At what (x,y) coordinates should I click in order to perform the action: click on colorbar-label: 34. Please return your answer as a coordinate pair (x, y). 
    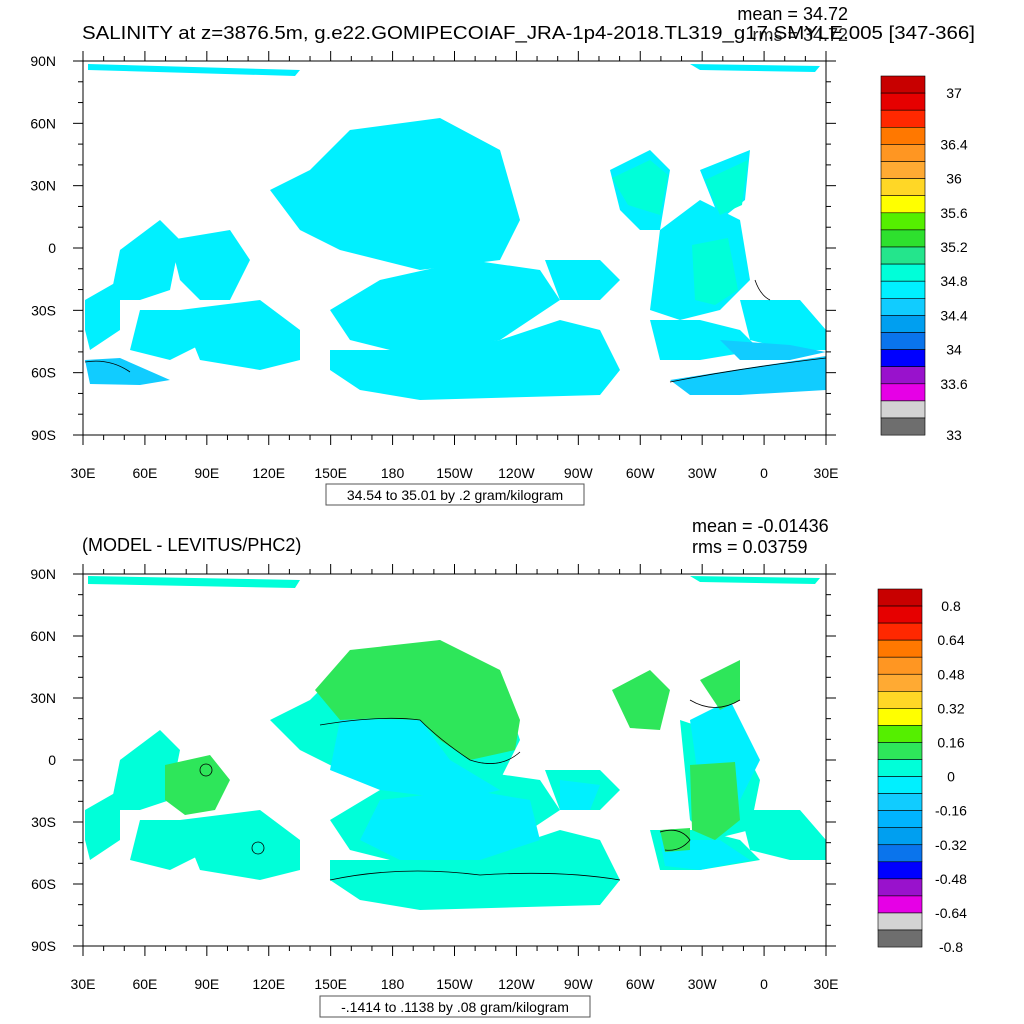
    Looking at the image, I should click on (954, 350).